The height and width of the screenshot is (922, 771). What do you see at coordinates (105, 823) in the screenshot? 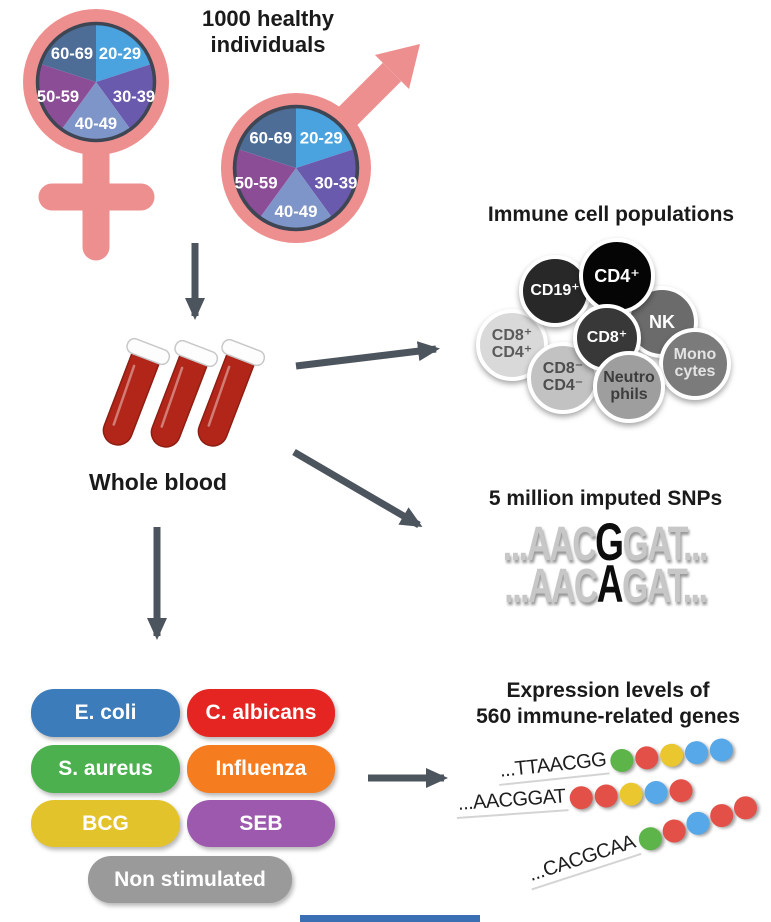
I see `stimulus-pill-bcg: BCG` at bounding box center [105, 823].